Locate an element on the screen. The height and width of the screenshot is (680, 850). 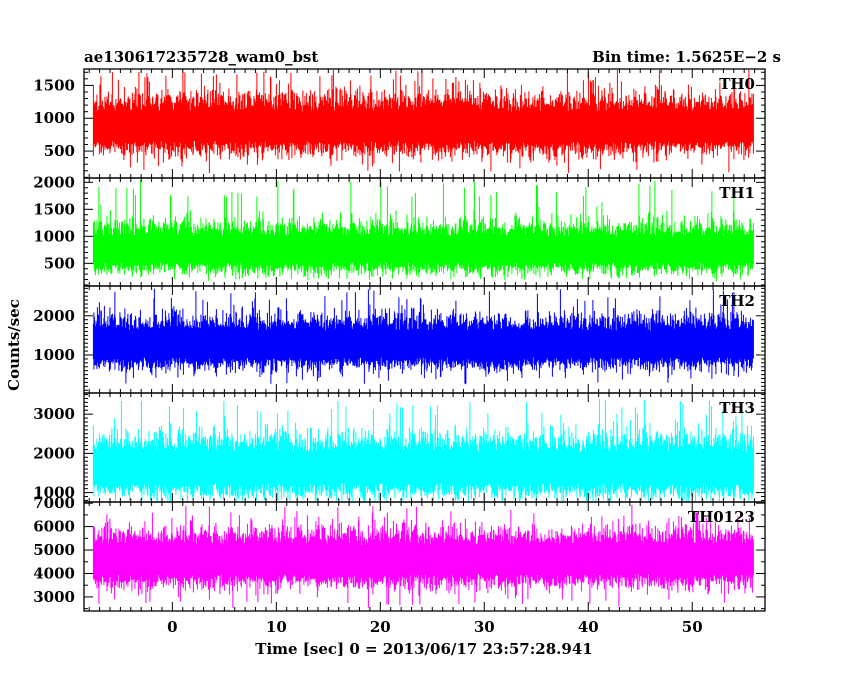
x-tick-label: 50 is located at coordinates (692, 627).